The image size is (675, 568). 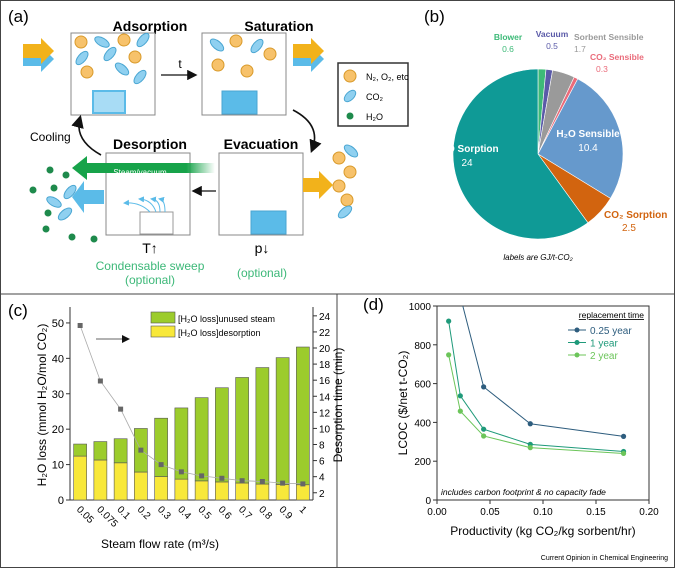 I want to click on diagram-legend: N₂, O₂, etc CO₂ H₂O, so click(x=373, y=94).